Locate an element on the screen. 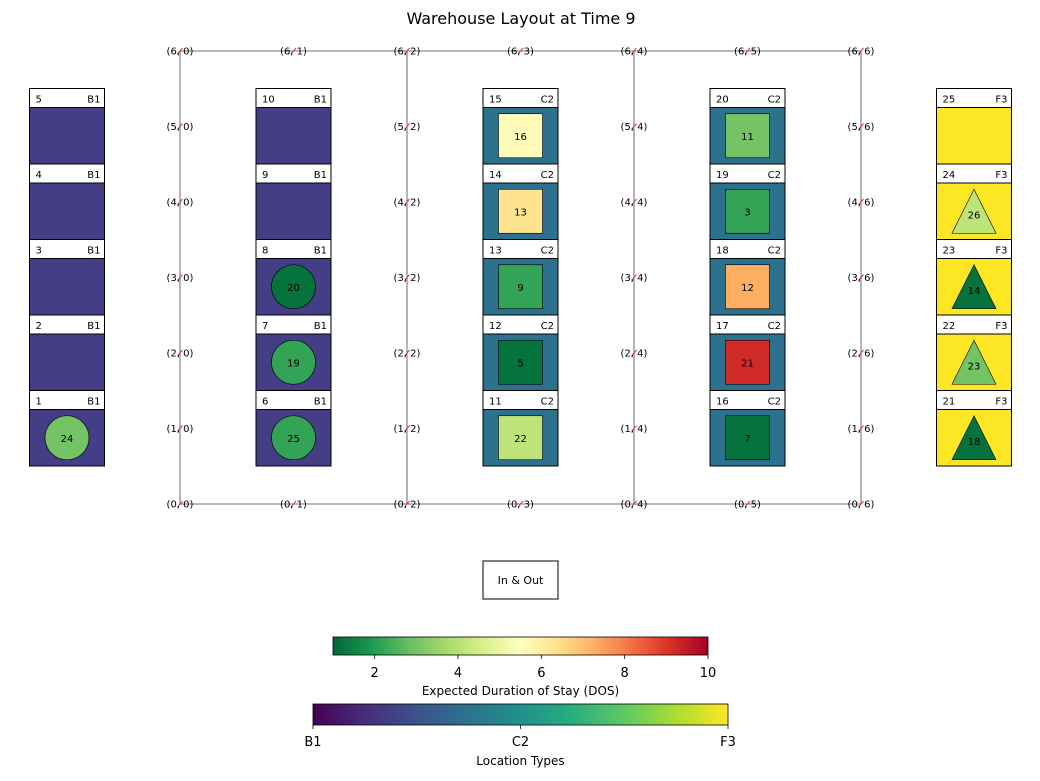 Image resolution: width=1040 pixels, height=781 pixels. type-colorbar: B1 C2 F3 Location Types is located at coordinates (520, 735).